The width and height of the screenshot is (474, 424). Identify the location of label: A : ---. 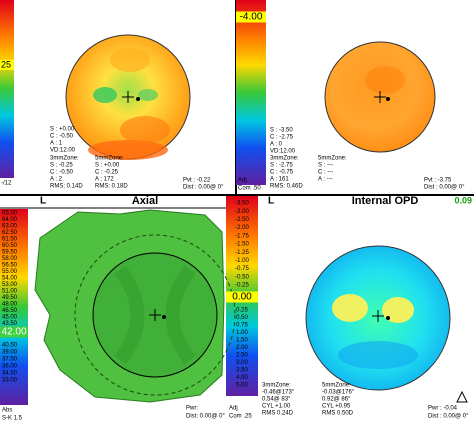
(325, 180).